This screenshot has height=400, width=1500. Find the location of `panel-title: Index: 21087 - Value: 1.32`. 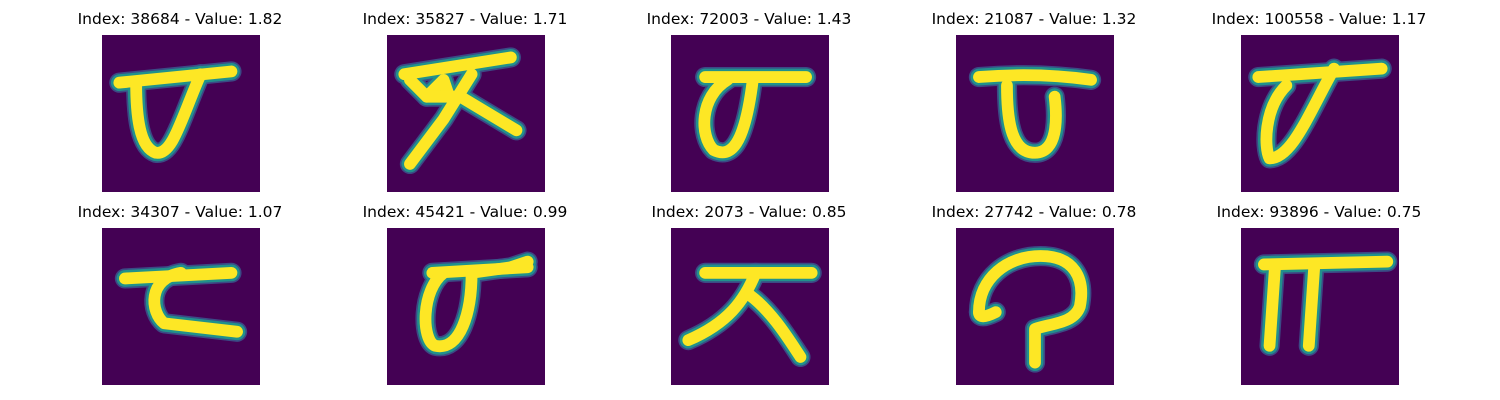

panel-title: Index: 21087 - Value: 1.32 is located at coordinates (1034, 19).